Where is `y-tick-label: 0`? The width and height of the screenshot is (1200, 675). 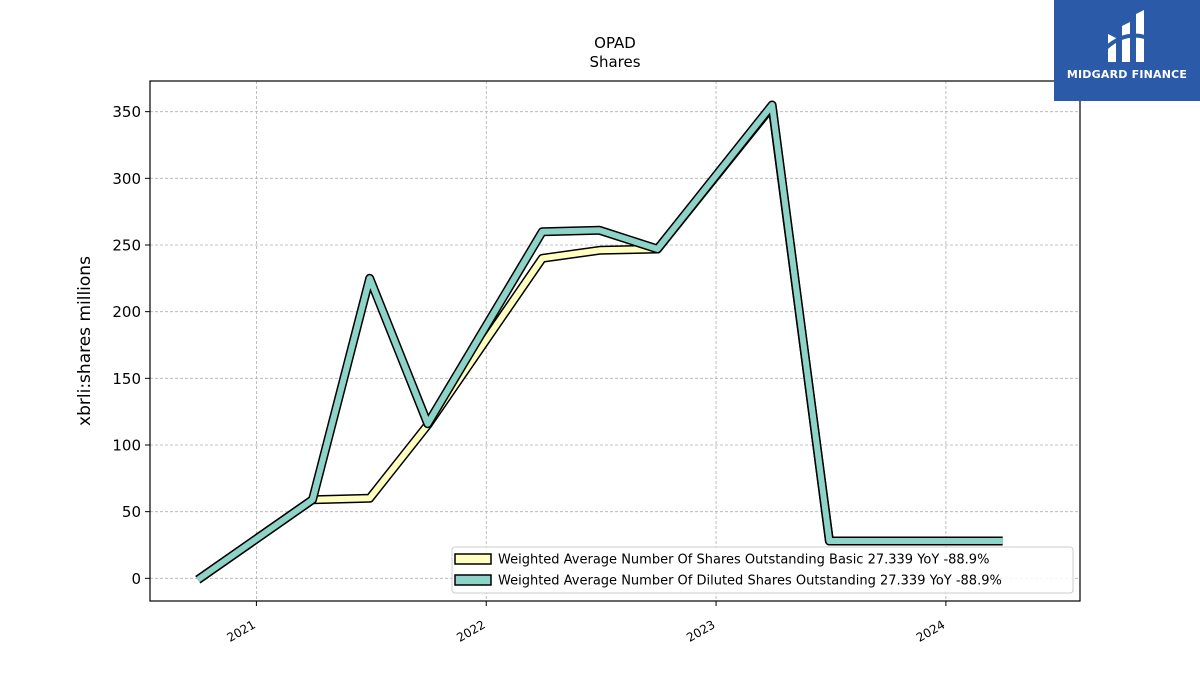 y-tick-label: 0 is located at coordinates (136, 579).